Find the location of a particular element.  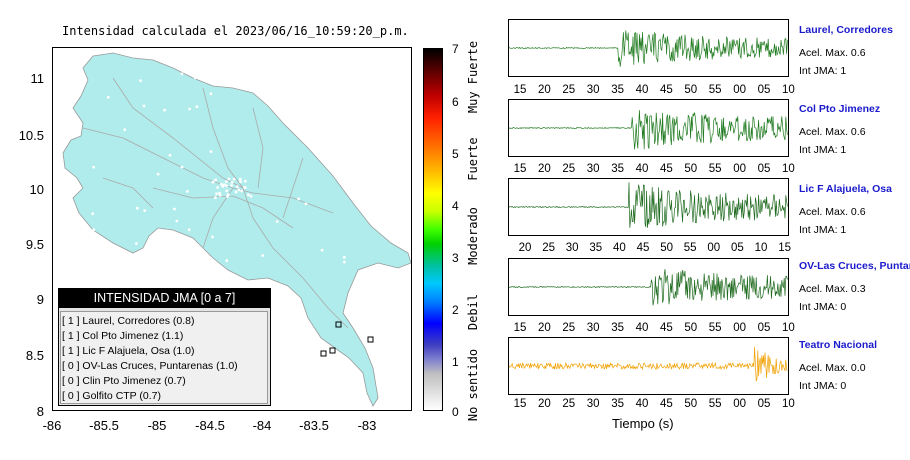

colorbar-tick: 0 is located at coordinates (455, 412).